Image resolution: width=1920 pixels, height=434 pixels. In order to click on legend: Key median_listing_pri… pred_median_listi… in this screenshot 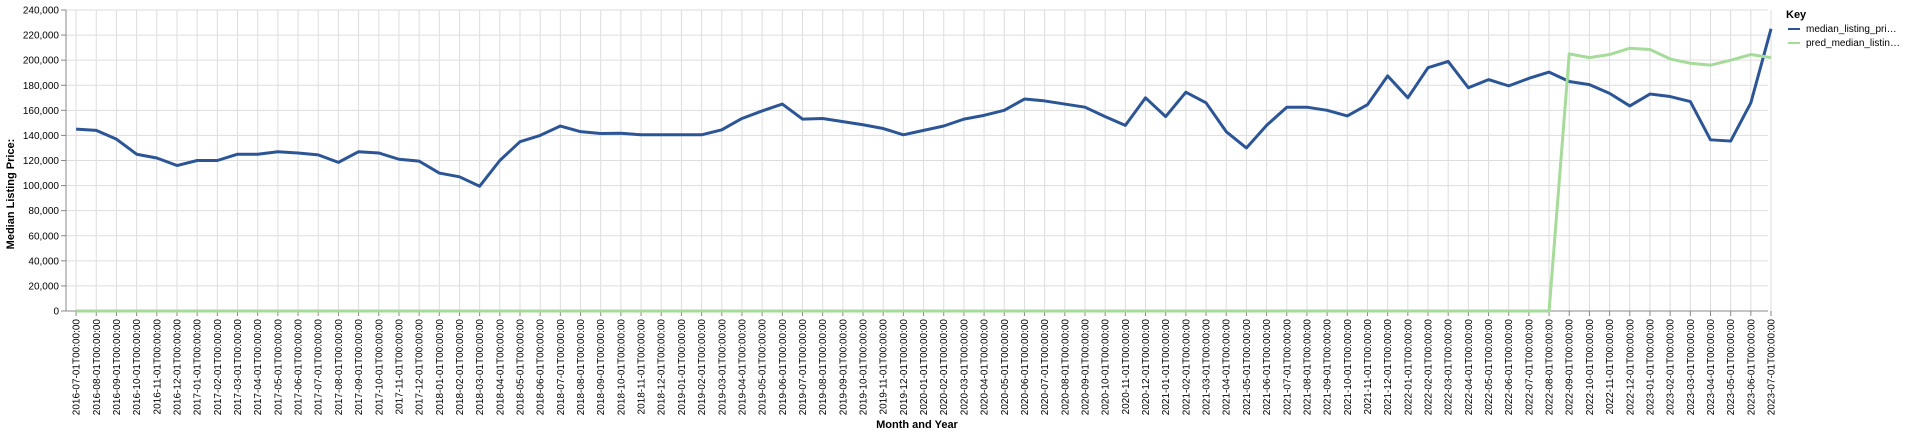, I will do `click(1843, 29)`.